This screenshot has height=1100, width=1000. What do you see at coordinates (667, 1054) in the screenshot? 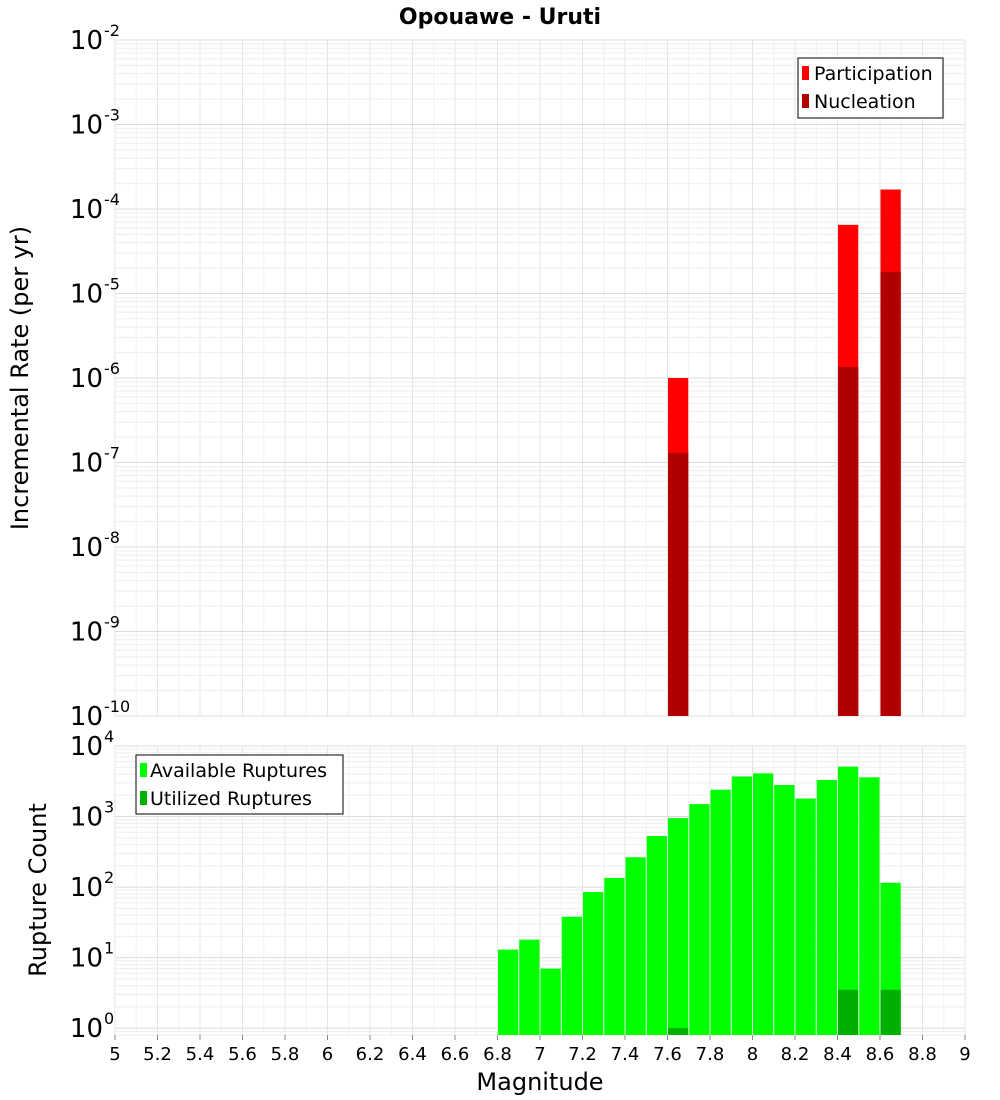
I see `x-tick-label: 7.6` at bounding box center [667, 1054].